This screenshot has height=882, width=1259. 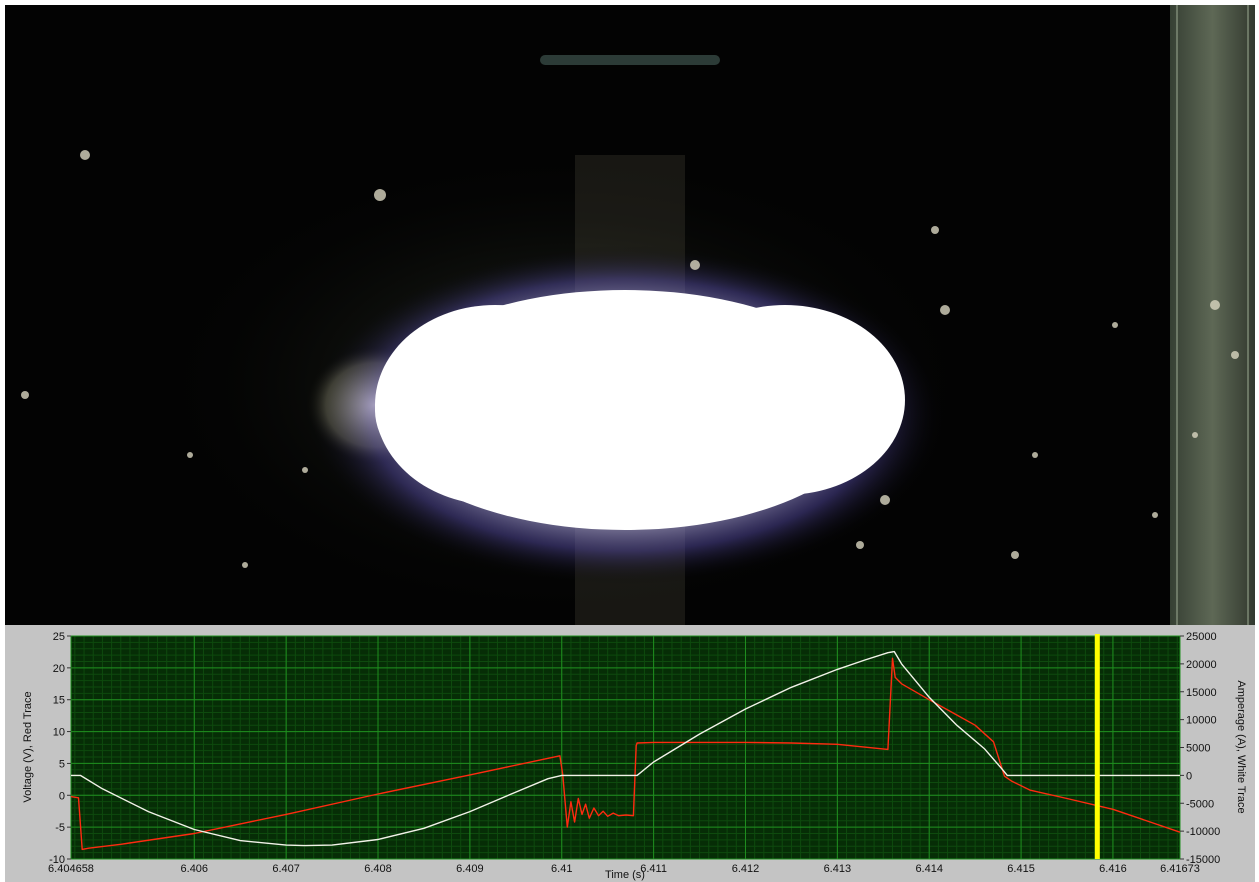 I want to click on right-y-tick-label: 15000, so click(x=1201, y=693).